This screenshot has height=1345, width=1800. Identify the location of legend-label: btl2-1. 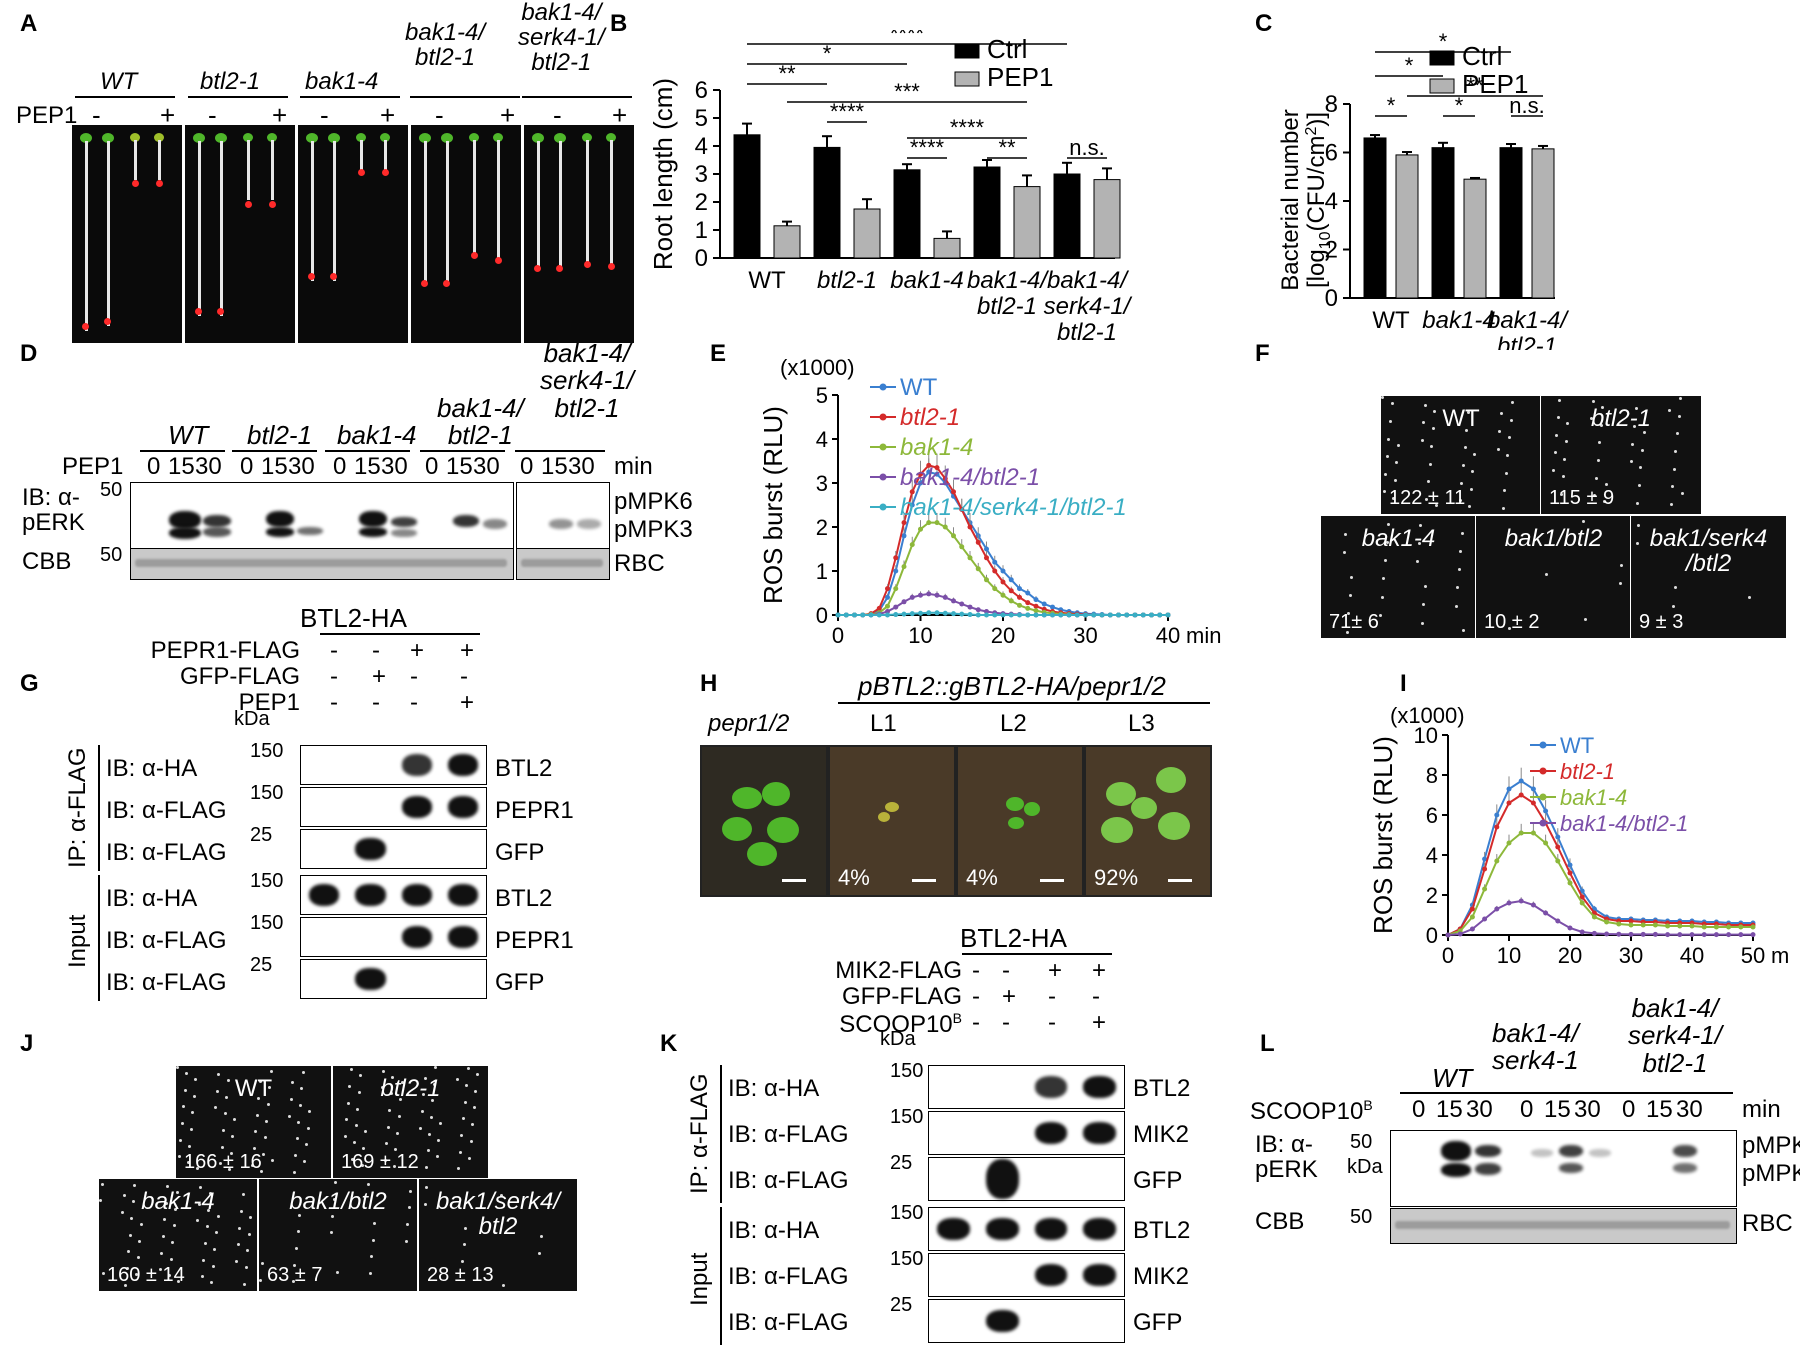
(1587, 771).